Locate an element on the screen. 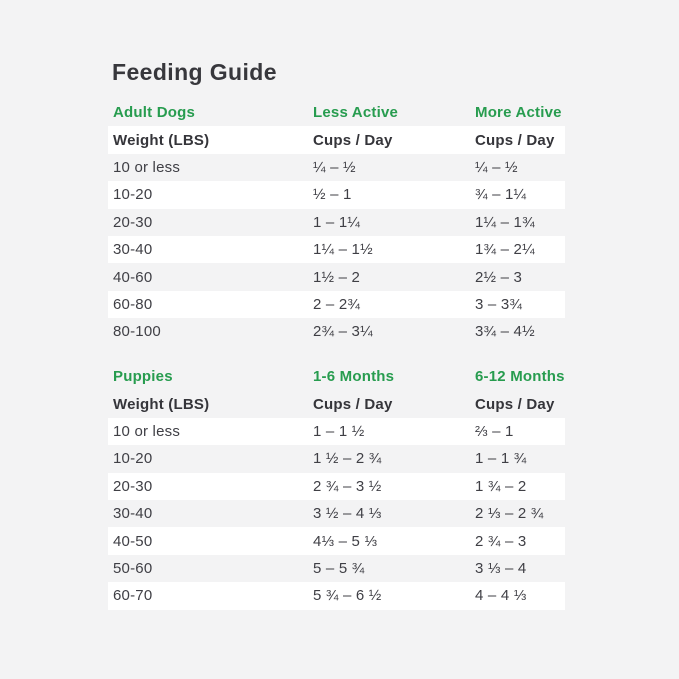 Image resolution: width=679 pixels, height=679 pixels. puppies-table-header-row: Puppies 1-6 Months 6-12 Months is located at coordinates (336, 376).